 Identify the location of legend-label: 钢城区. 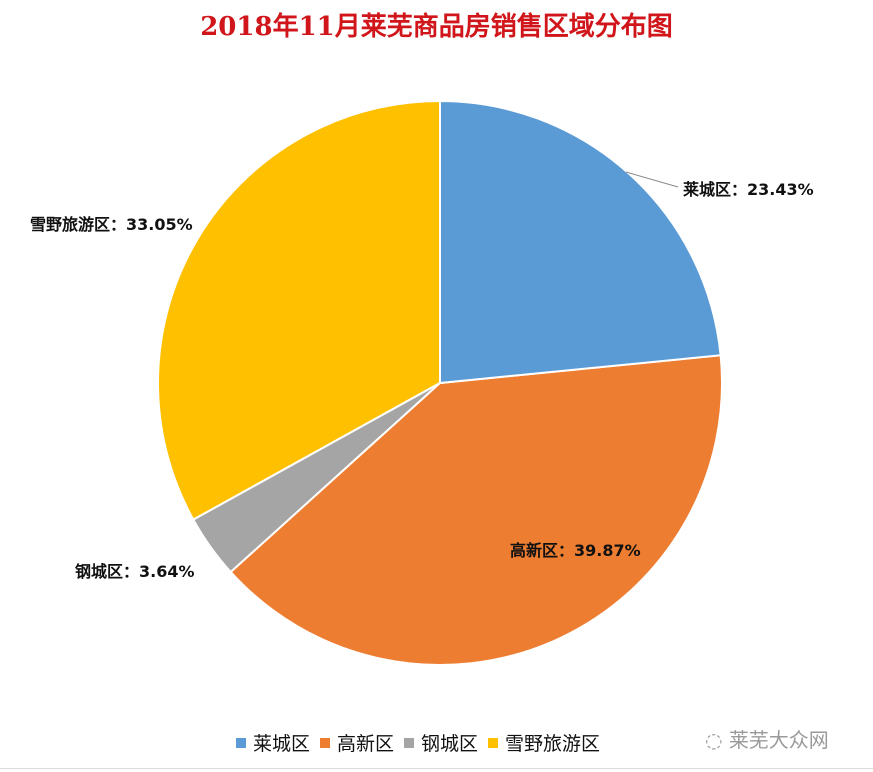
(450, 744).